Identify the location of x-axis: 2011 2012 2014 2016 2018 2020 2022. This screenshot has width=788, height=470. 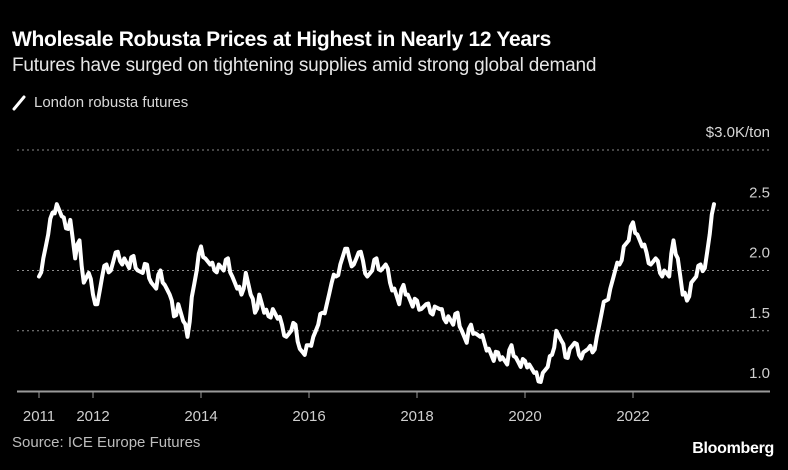
(393, 407).